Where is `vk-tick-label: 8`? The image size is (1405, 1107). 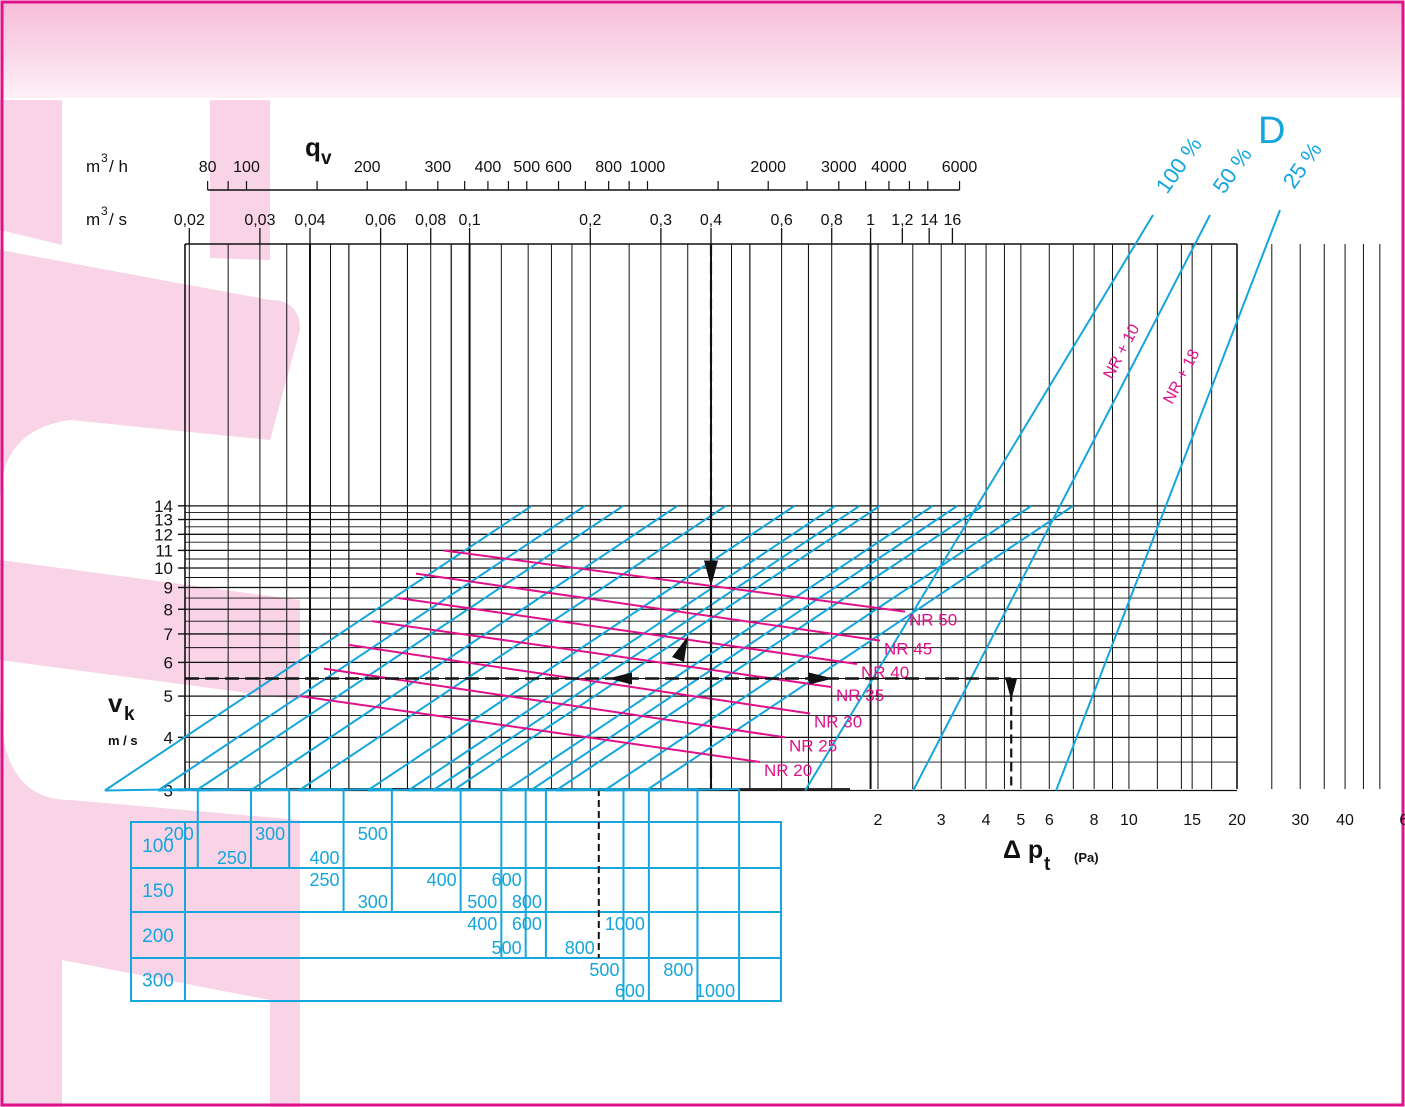
vk-tick-label: 8 is located at coordinates (168, 609).